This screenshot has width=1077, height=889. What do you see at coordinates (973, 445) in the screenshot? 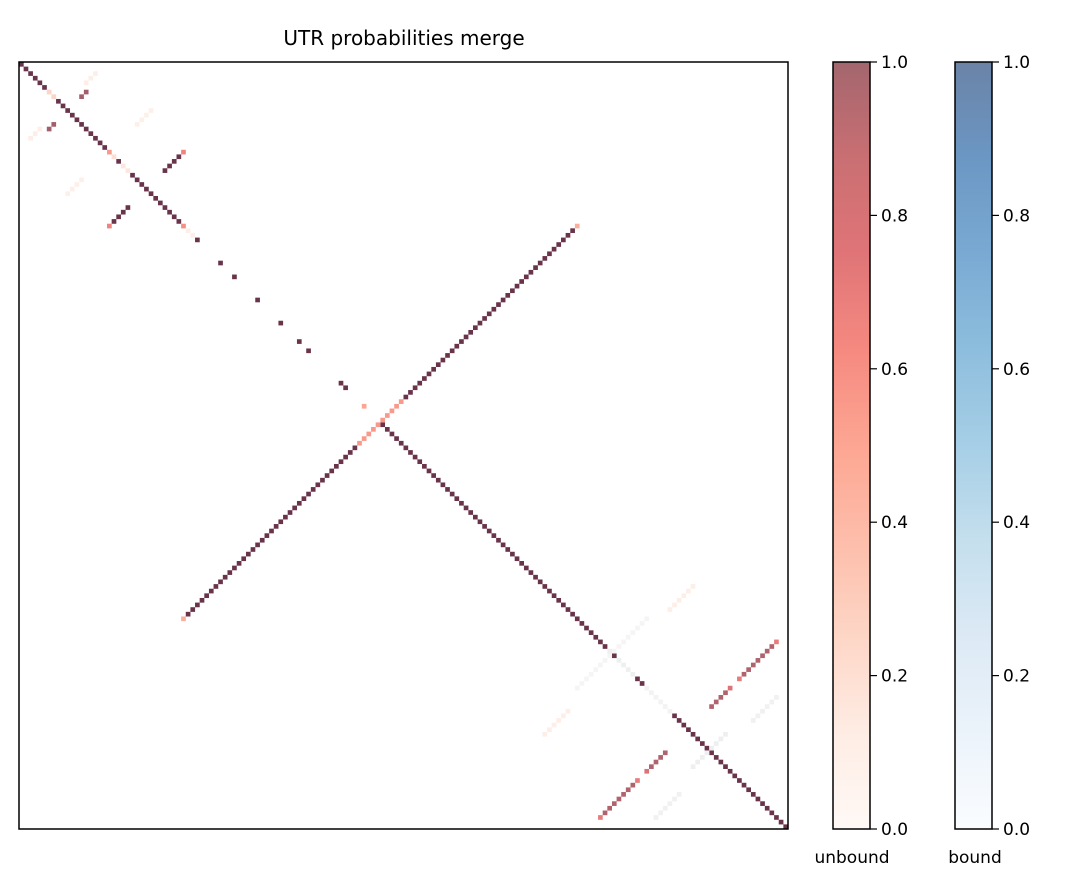
I see `colorbar-gradient` at bounding box center [973, 445].